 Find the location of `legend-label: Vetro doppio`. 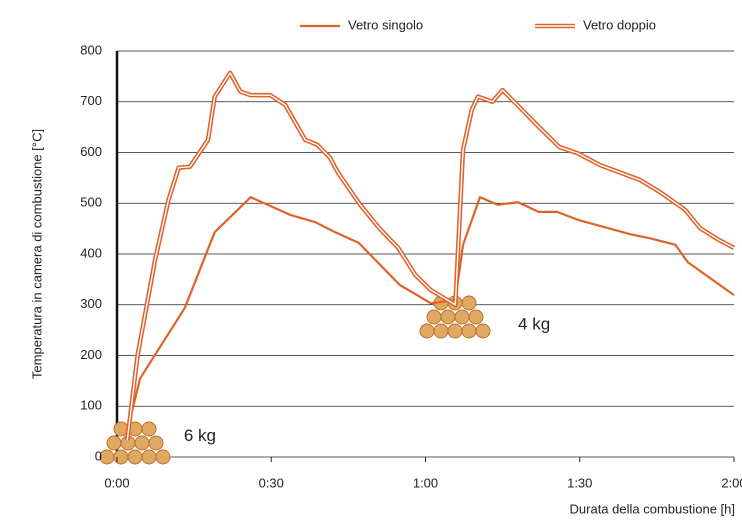

legend-label: Vetro doppio is located at coordinates (619, 24).